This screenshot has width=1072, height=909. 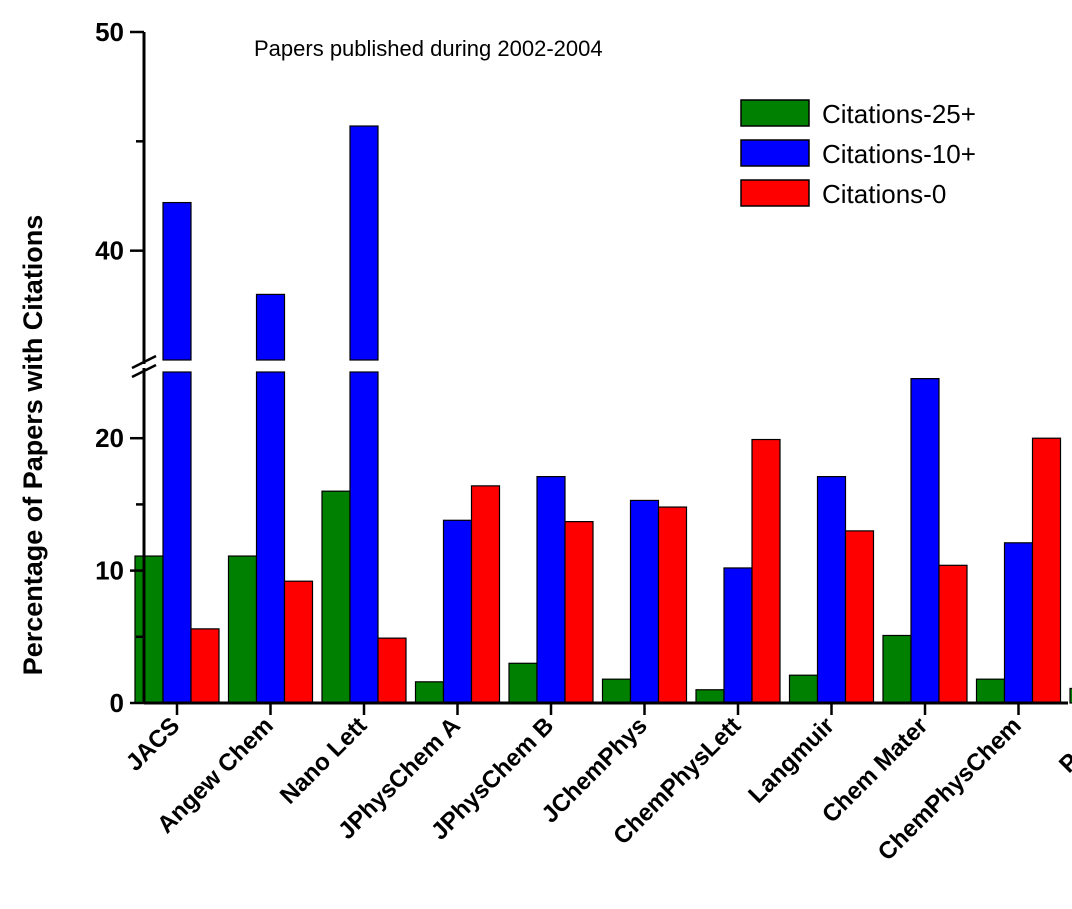 I want to click on y-axis-label: Percentage of Papers with Citations, so click(x=33, y=445).